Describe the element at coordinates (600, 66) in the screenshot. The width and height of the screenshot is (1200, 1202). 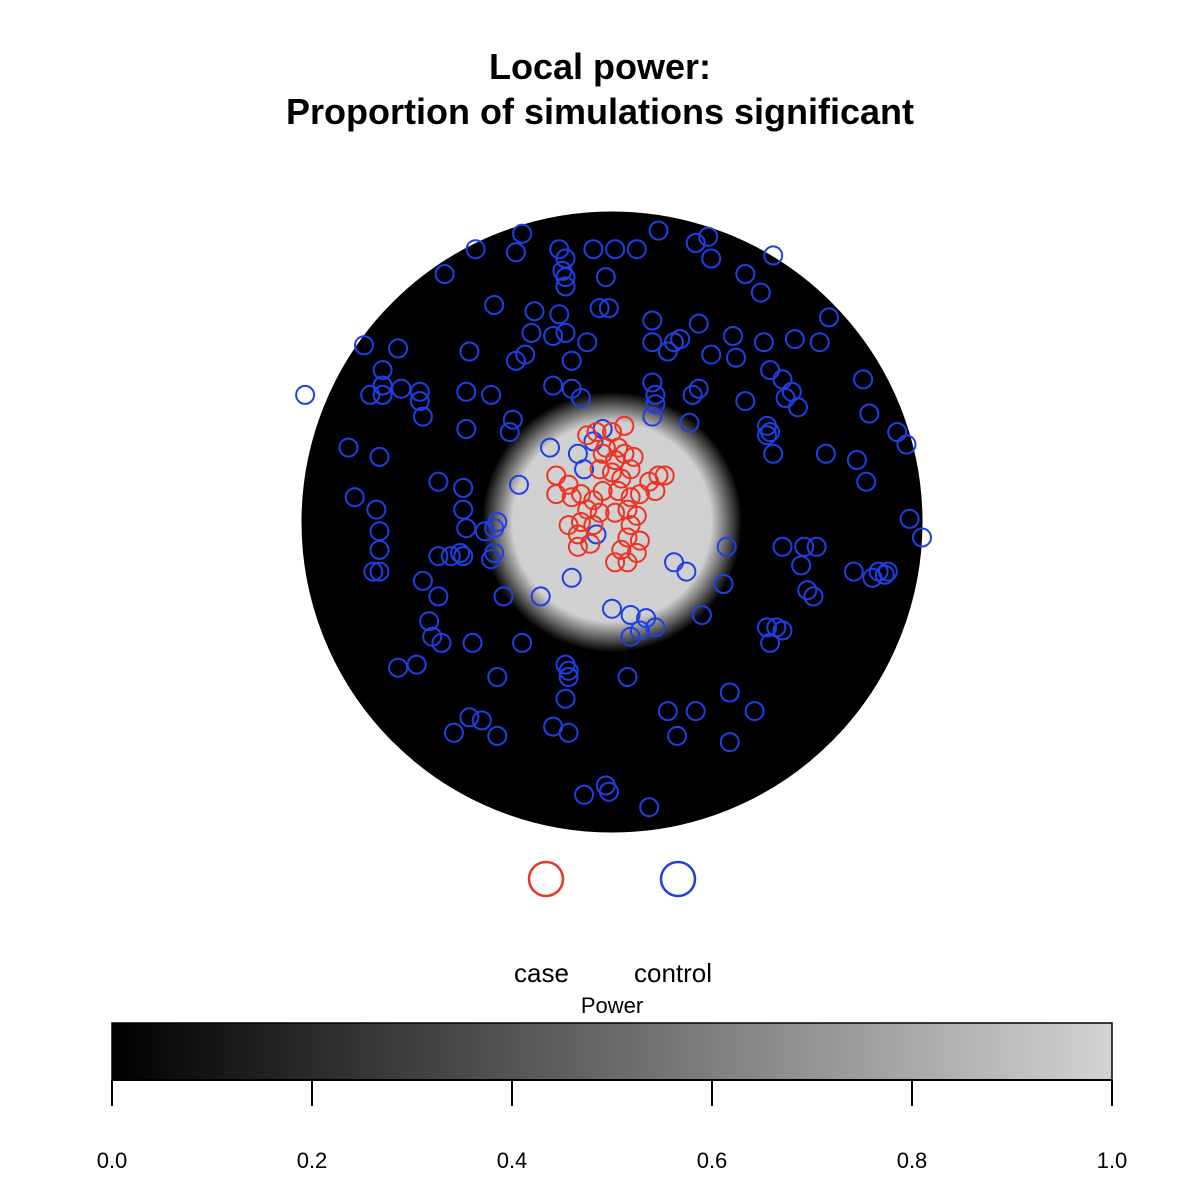
I see `chart-title-line-1: Local power:` at that location.